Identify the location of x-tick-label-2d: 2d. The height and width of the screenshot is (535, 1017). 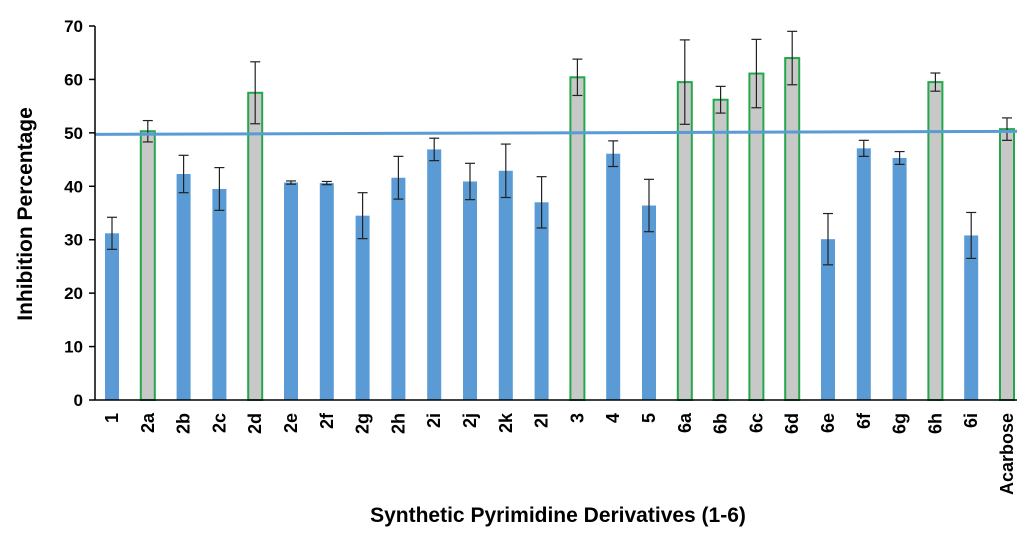
(255, 423).